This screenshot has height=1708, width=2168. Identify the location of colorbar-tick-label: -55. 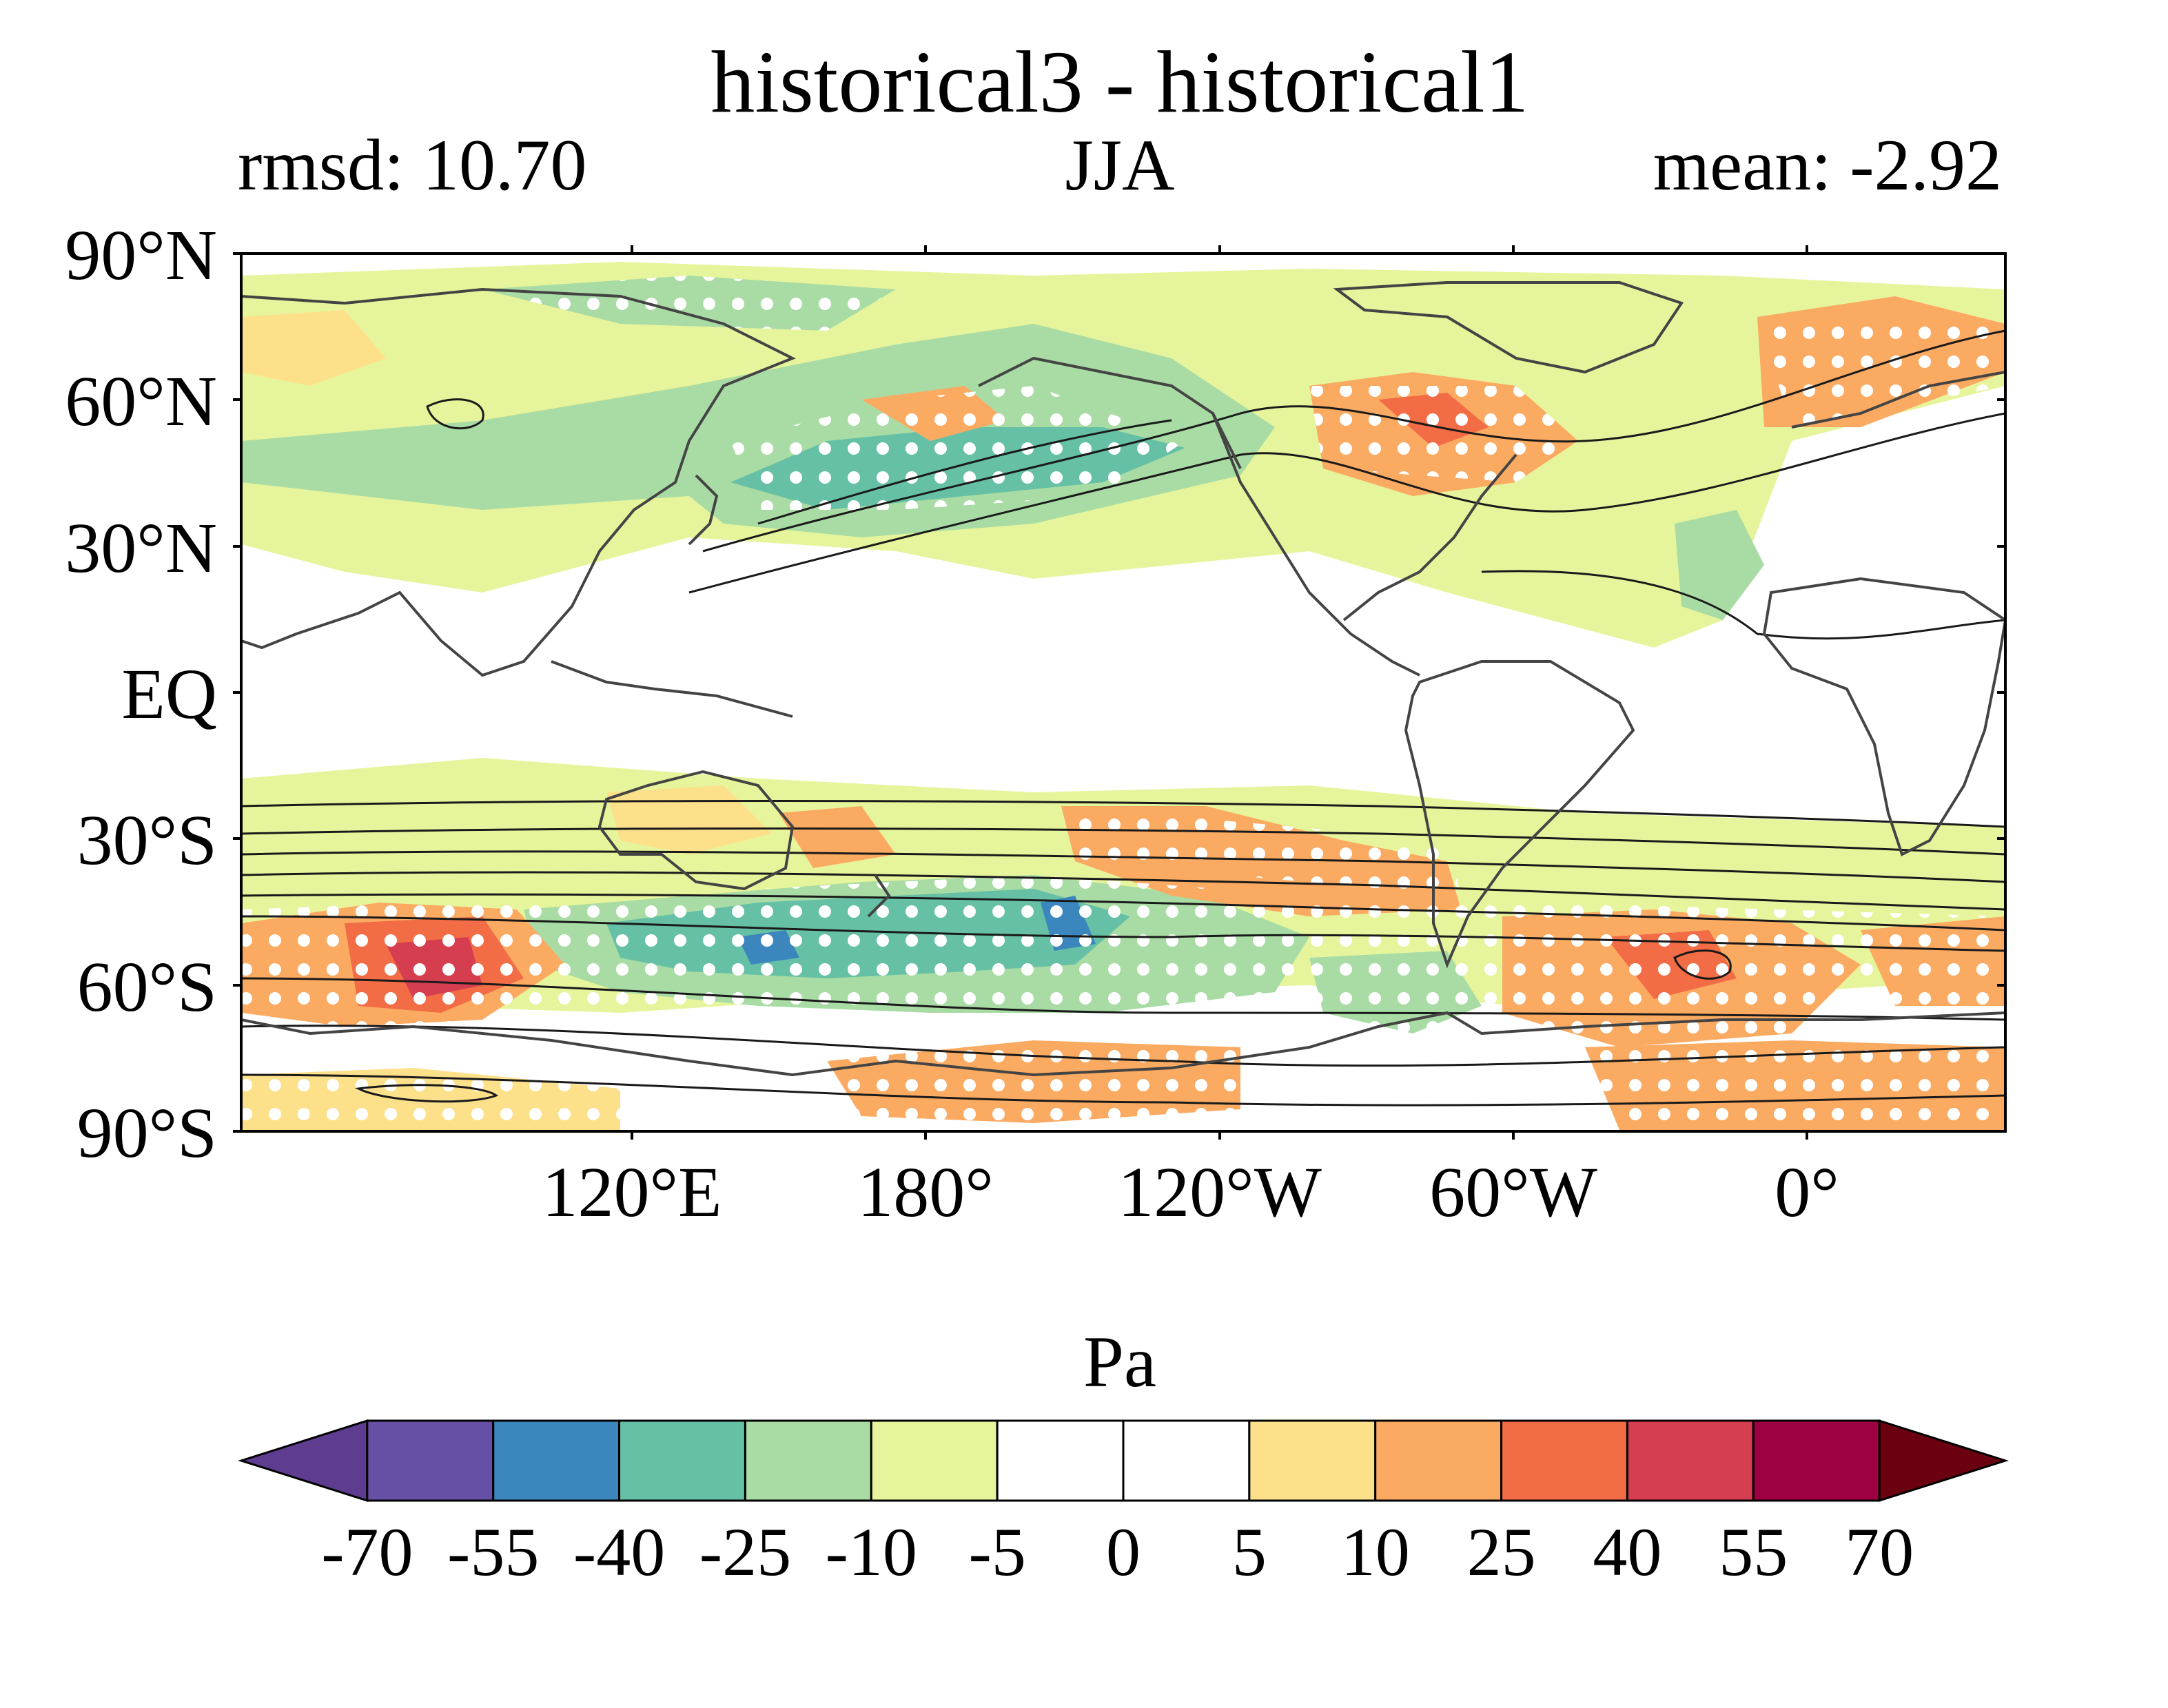
(493, 1552).